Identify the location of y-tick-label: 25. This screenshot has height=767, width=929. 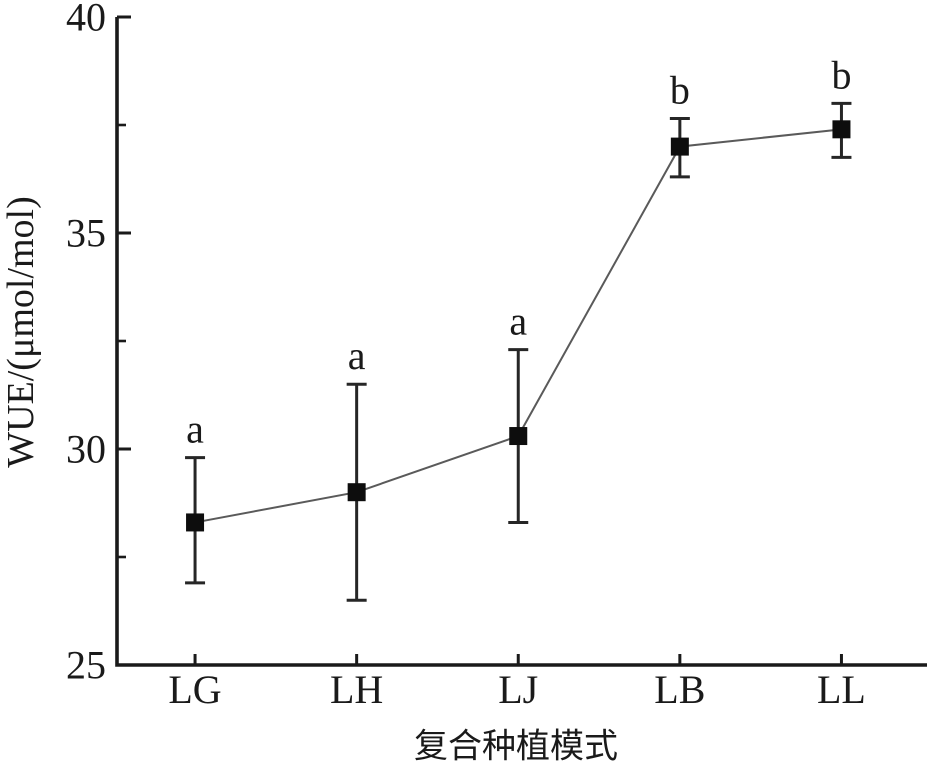
(86, 665).